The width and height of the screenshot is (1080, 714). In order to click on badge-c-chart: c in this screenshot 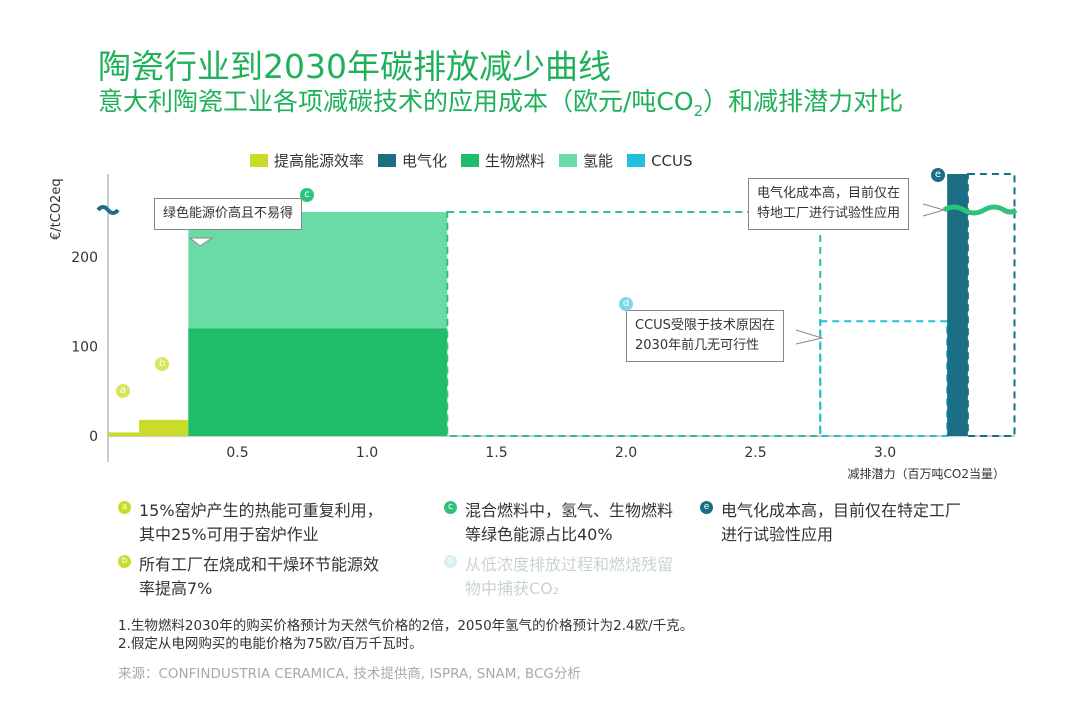, I will do `click(307, 195)`.